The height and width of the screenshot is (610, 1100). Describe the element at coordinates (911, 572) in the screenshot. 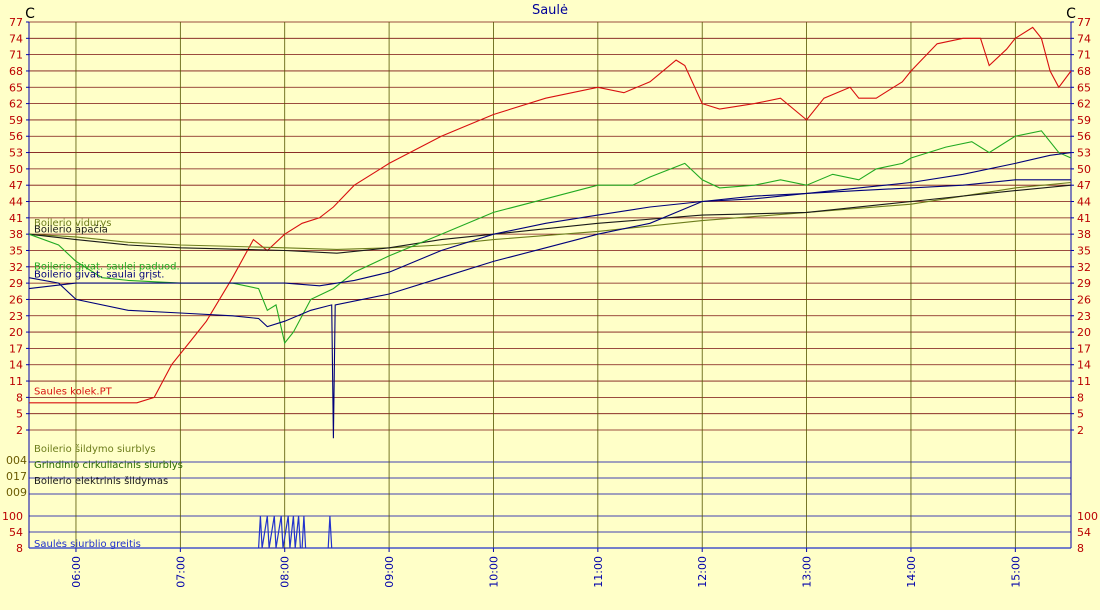

I see `x-tick-label: 14:00` at that location.